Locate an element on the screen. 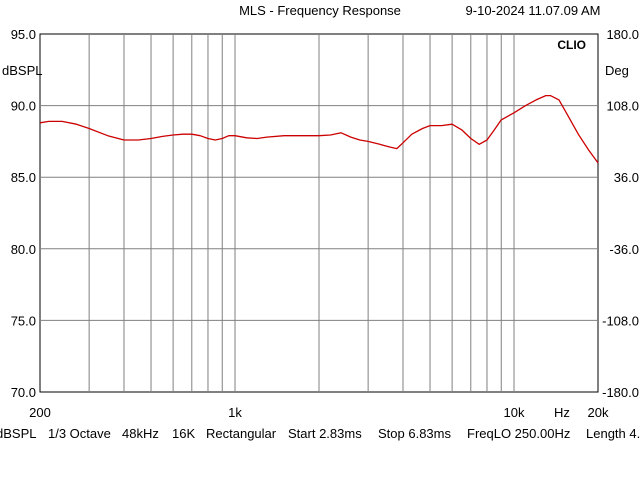 Image resolution: width=640 pixels, height=480 pixels. chart-title: MLS - Frequency Response is located at coordinates (320, 10).